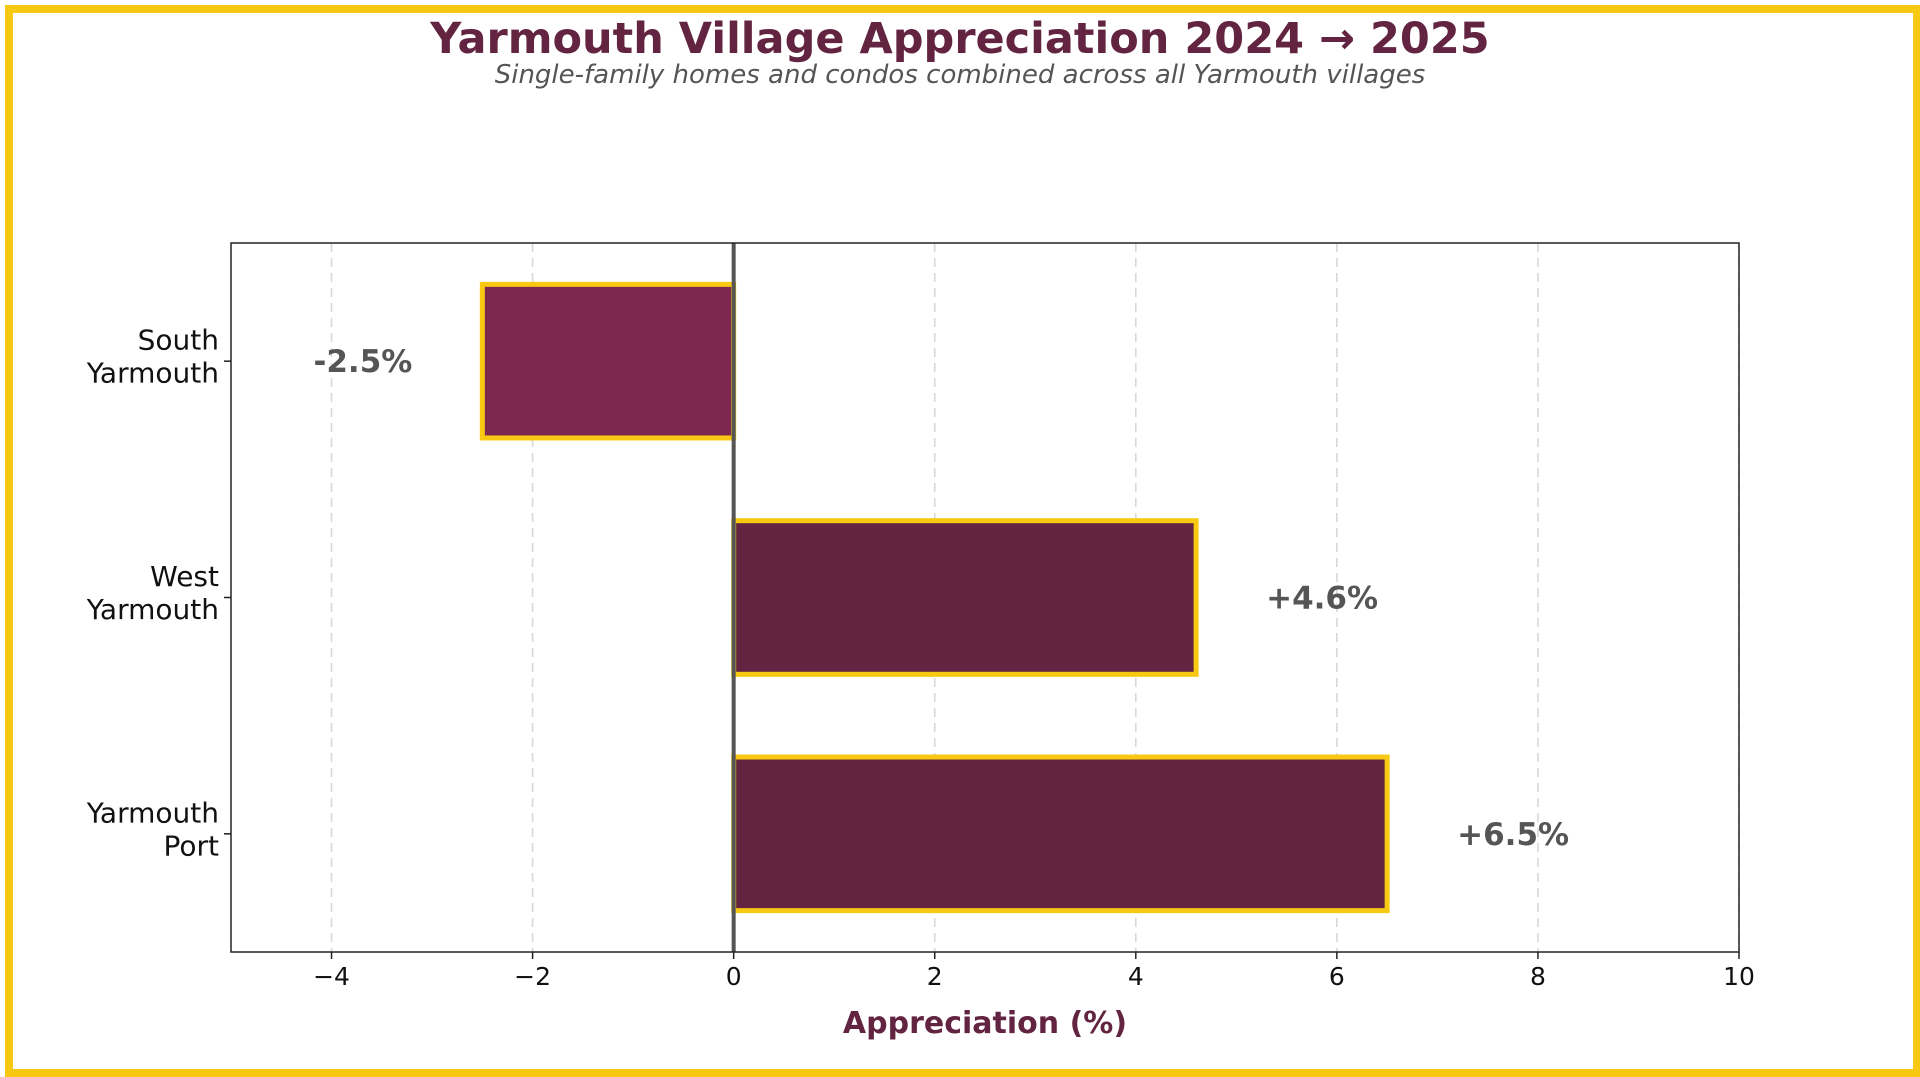 This screenshot has height=1077, width=1920. I want to click on data-label: -2.5%, so click(362, 362).